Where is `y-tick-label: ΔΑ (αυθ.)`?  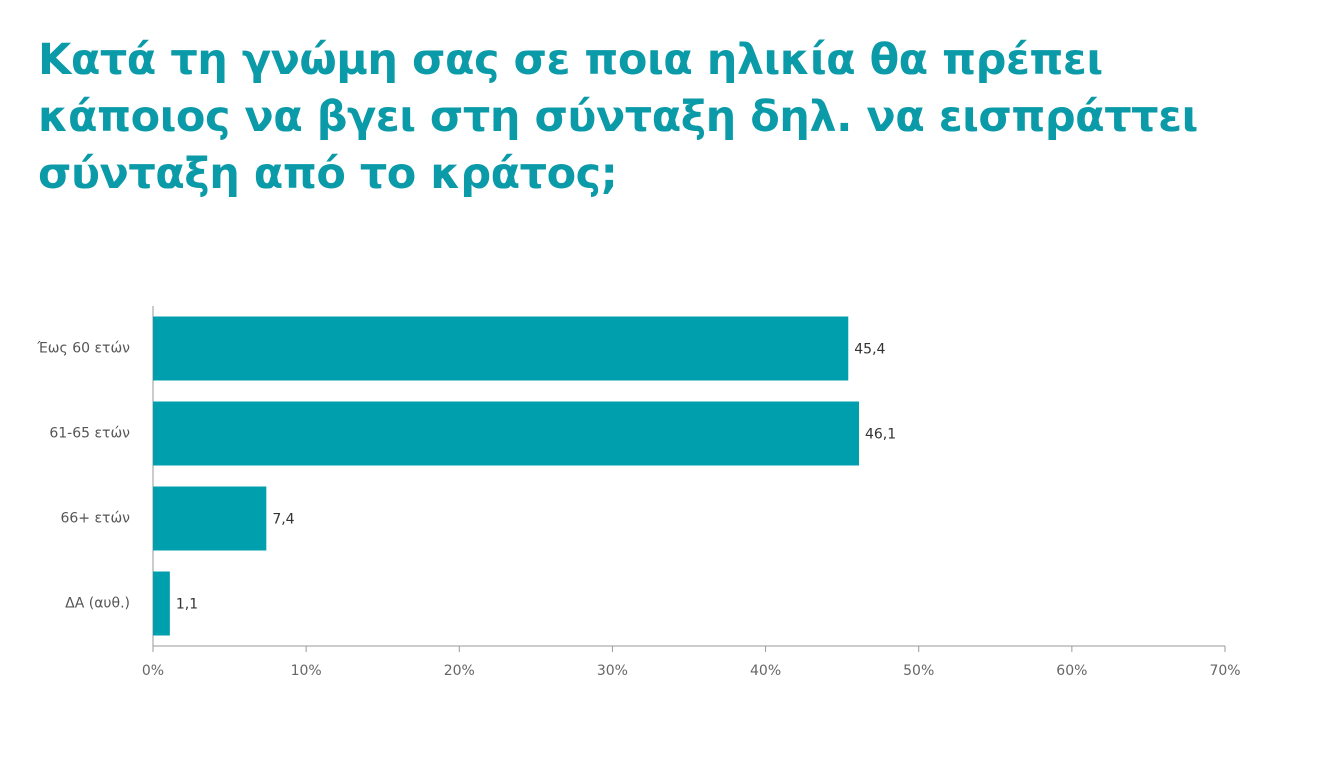 y-tick-label: ΔΑ (αυθ.) is located at coordinates (97, 604).